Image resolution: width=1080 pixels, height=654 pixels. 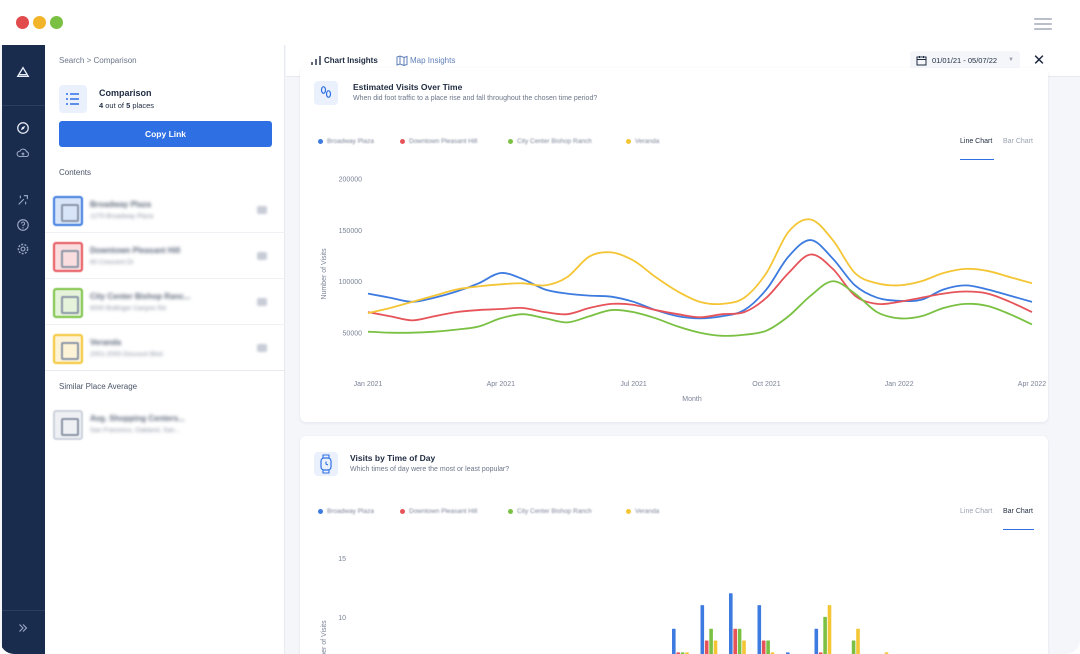 What do you see at coordinates (316, 60) in the screenshot?
I see `bar-chart-icon` at bounding box center [316, 60].